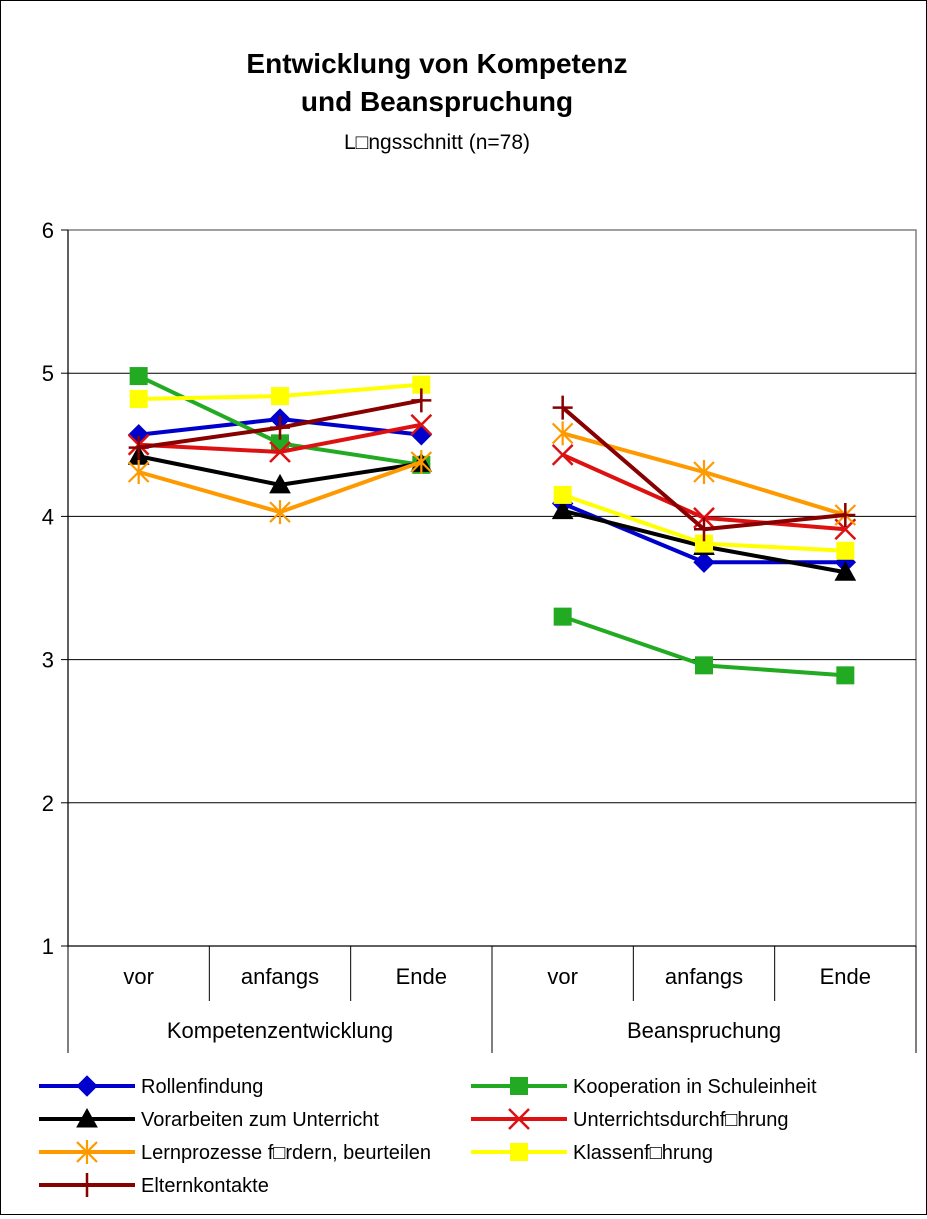  I want to click on legend-label: Lernprozesse f□rdern, beurteilen, so click(286, 1153).